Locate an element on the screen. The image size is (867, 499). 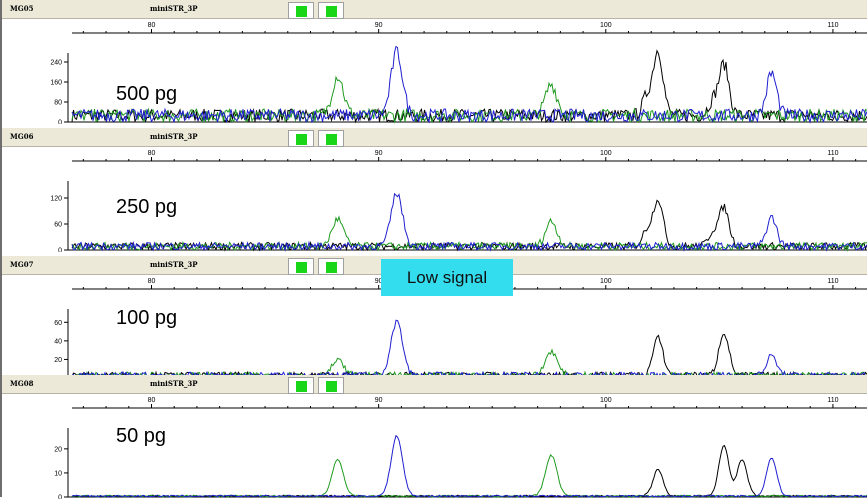
sample-name: MG08 is located at coordinates (21, 383).